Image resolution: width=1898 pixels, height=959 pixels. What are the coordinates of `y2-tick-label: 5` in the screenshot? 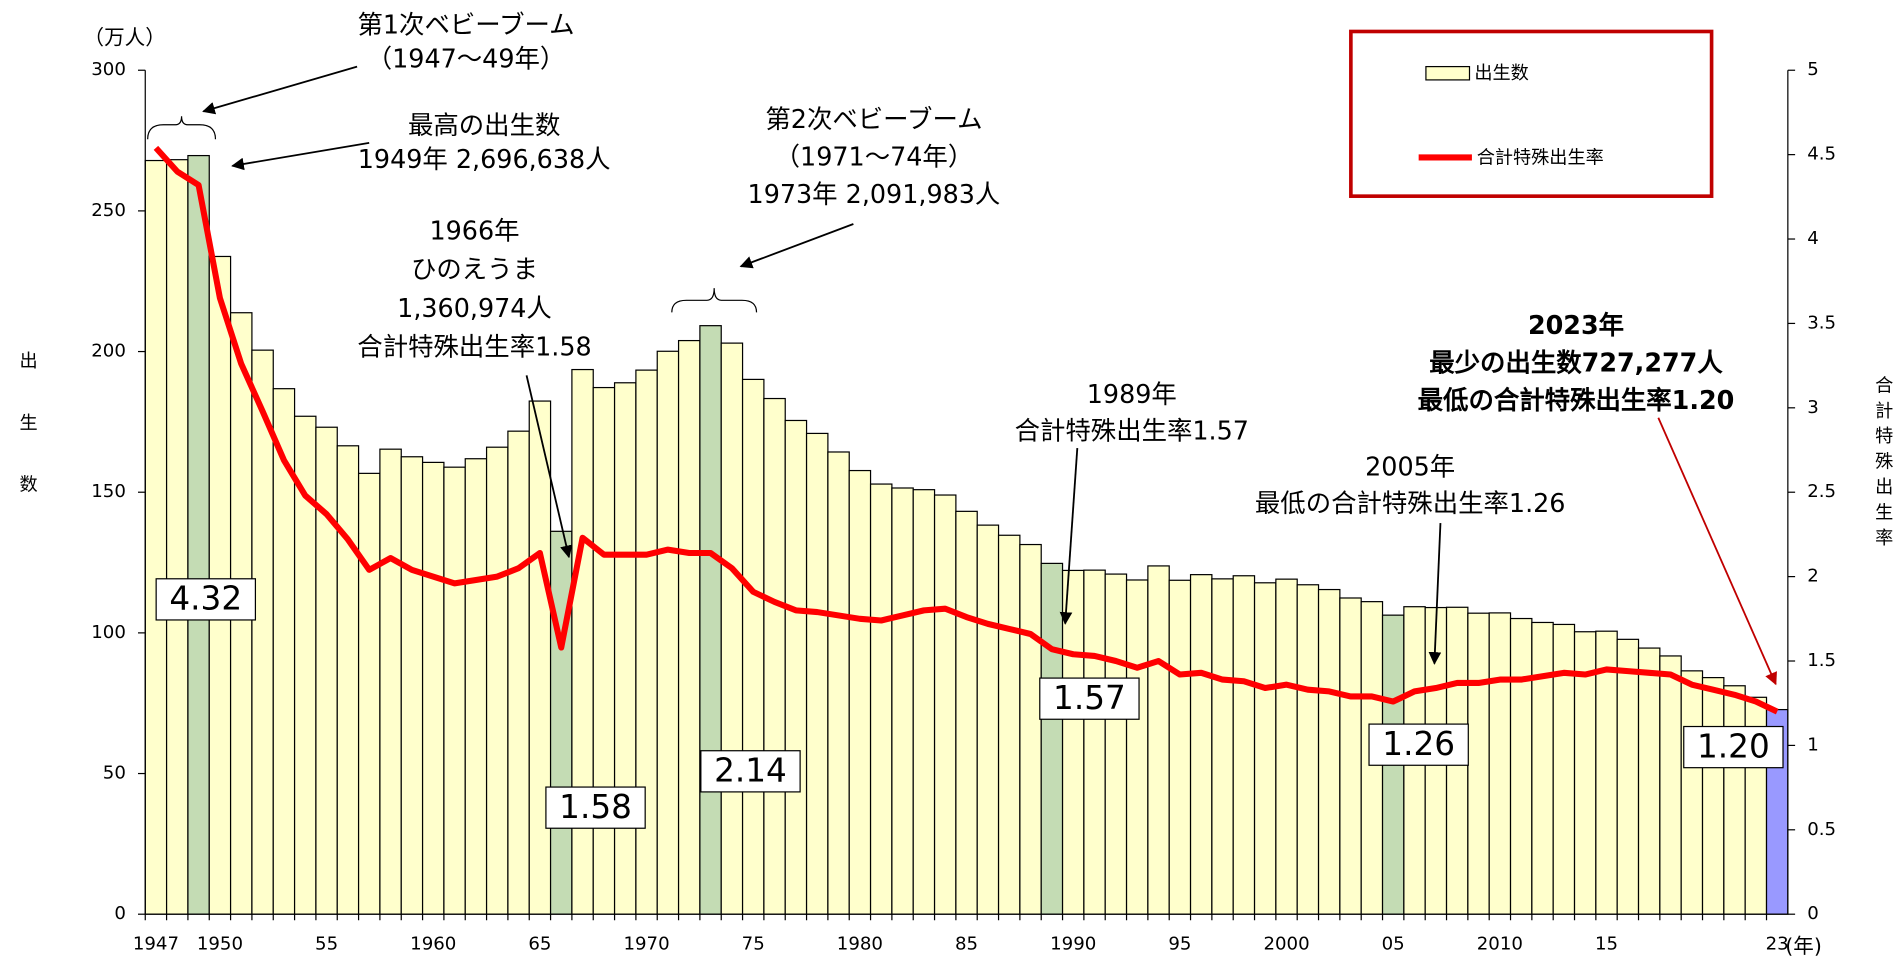 It's located at (1813, 69).